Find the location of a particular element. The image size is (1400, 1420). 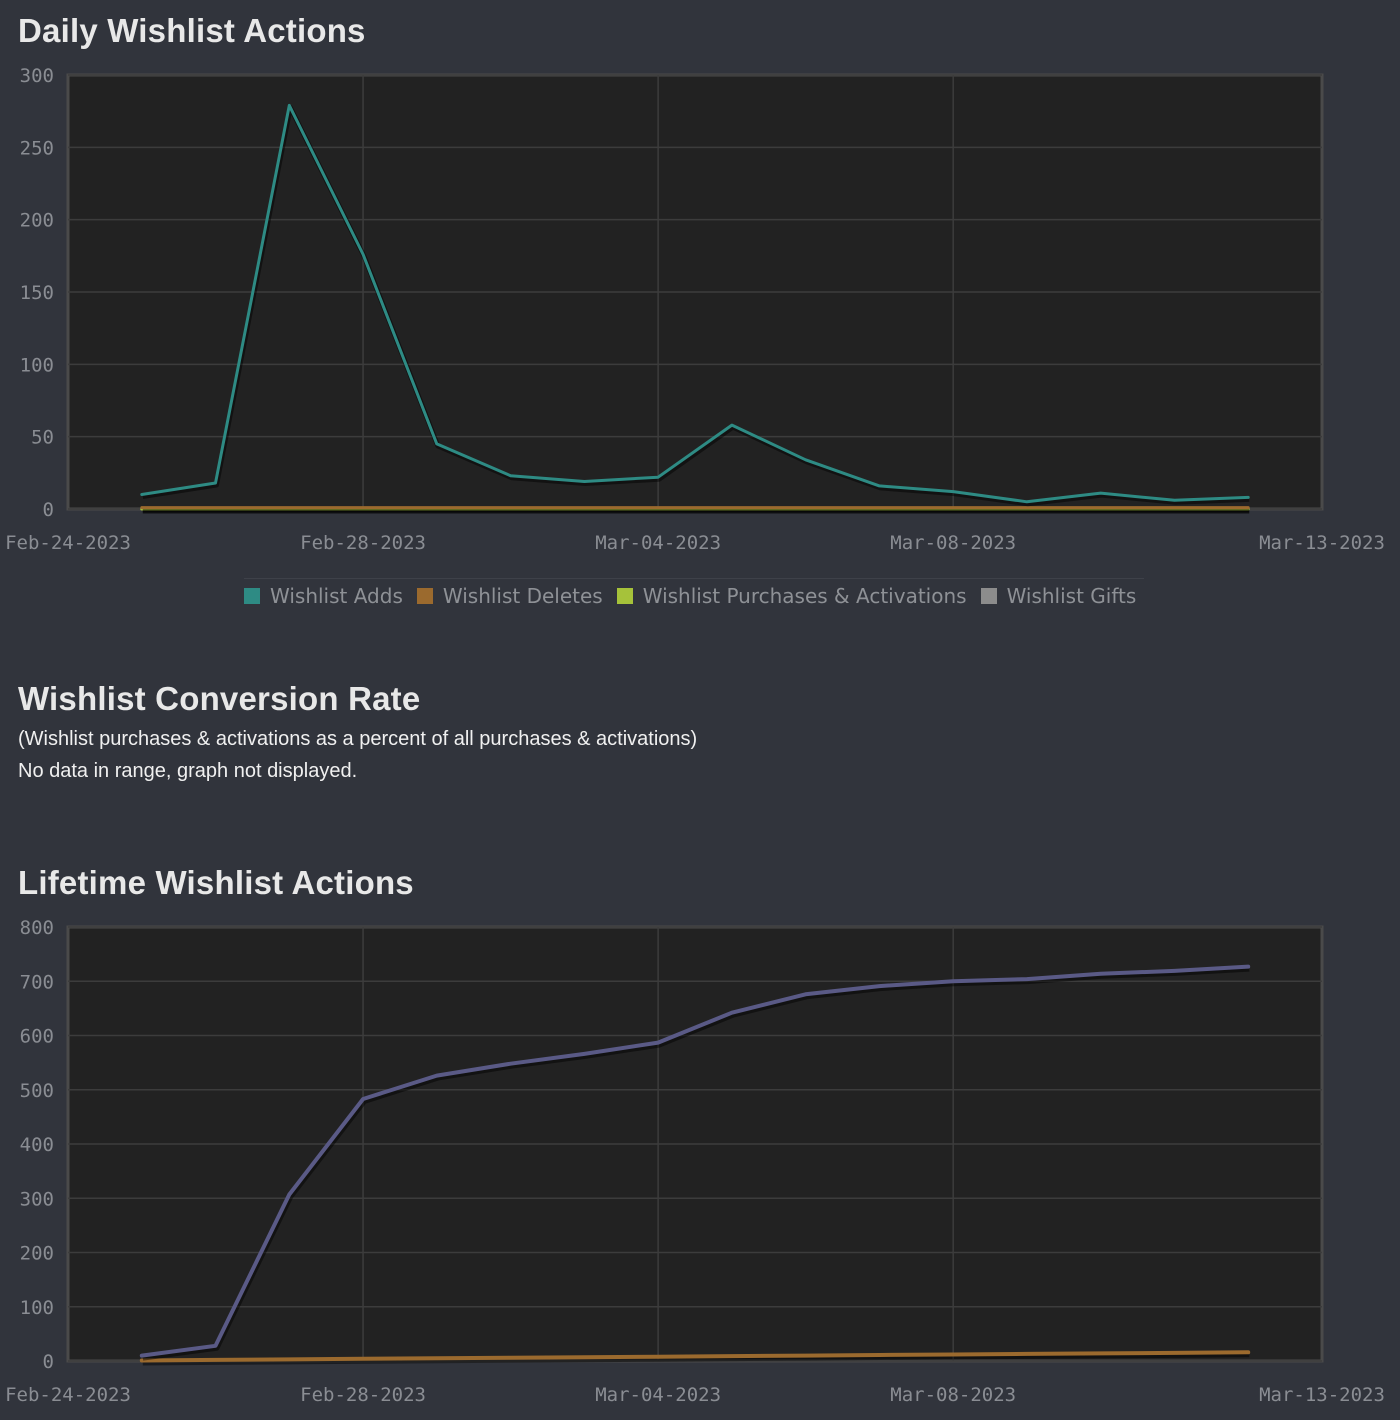

y-tick-label: 250 is located at coordinates (37, 148).